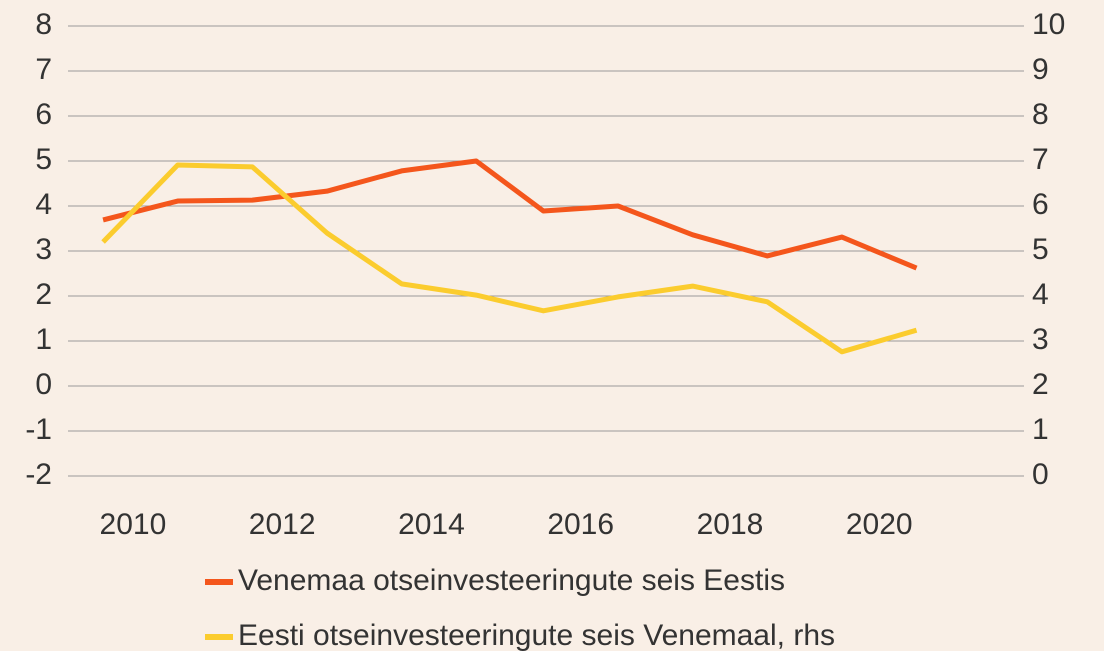  What do you see at coordinates (1040, 384) in the screenshot?
I see `y2-tick-label: 2` at bounding box center [1040, 384].